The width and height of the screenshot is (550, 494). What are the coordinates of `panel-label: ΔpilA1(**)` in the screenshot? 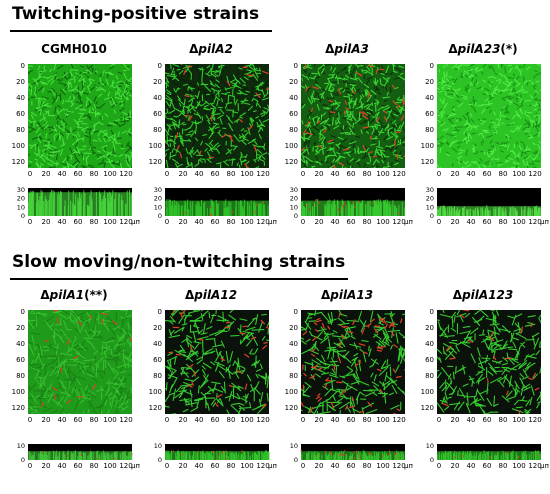 It's located at (74, 295).